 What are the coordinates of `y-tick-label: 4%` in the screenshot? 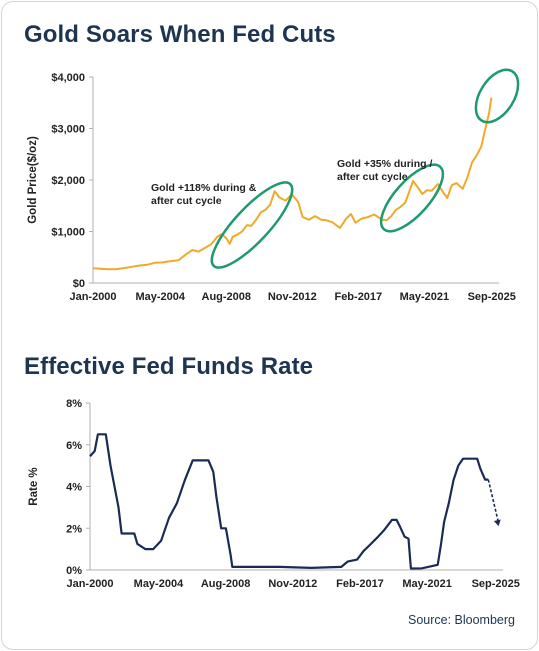 It's located at (74, 488).